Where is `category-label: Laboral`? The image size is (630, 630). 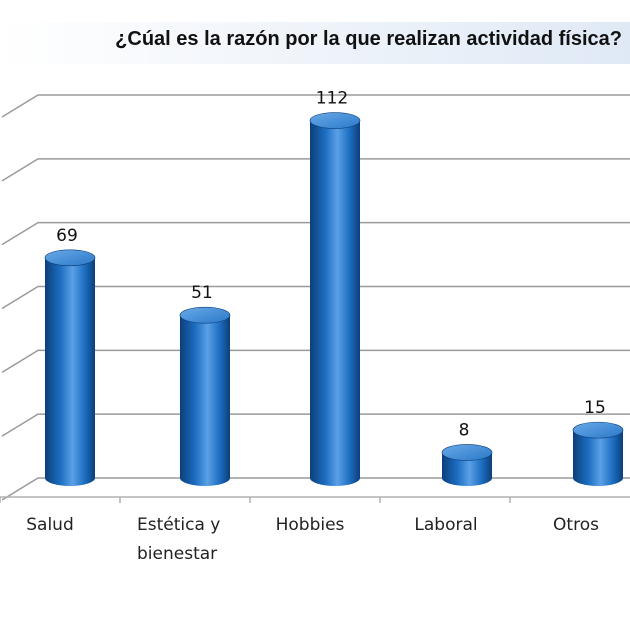
category-label: Laboral is located at coordinates (445, 525).